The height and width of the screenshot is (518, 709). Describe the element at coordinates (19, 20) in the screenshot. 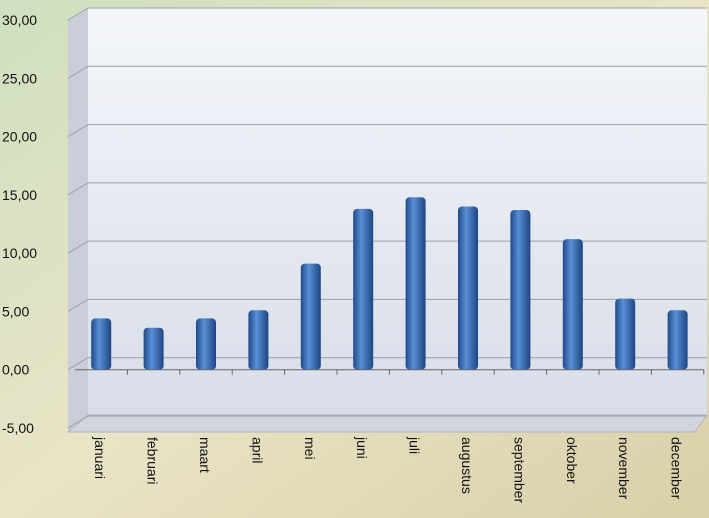

I see `y-tick-label: 30,00` at that location.